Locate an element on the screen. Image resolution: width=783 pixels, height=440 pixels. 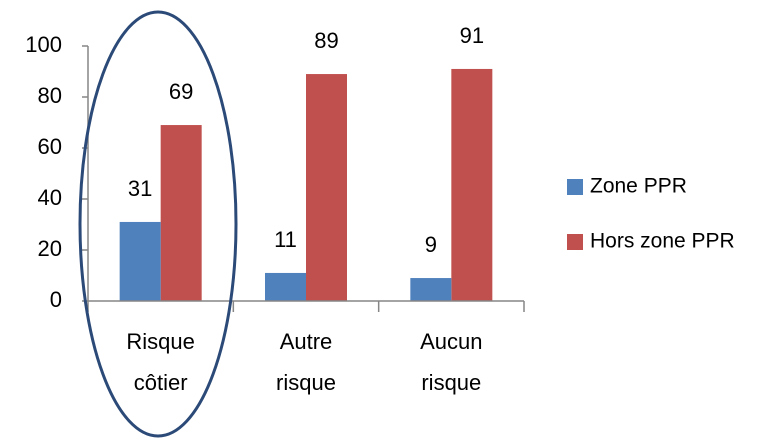
x-tick-label: Aucun risque is located at coordinates (451, 362).